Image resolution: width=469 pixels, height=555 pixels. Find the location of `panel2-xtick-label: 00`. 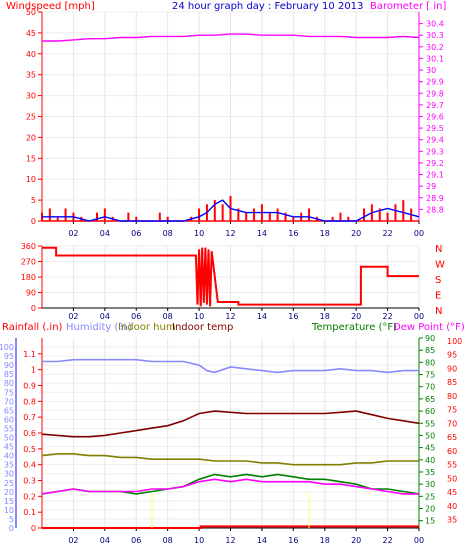

panel2-xtick-label: 00 is located at coordinates (419, 316).